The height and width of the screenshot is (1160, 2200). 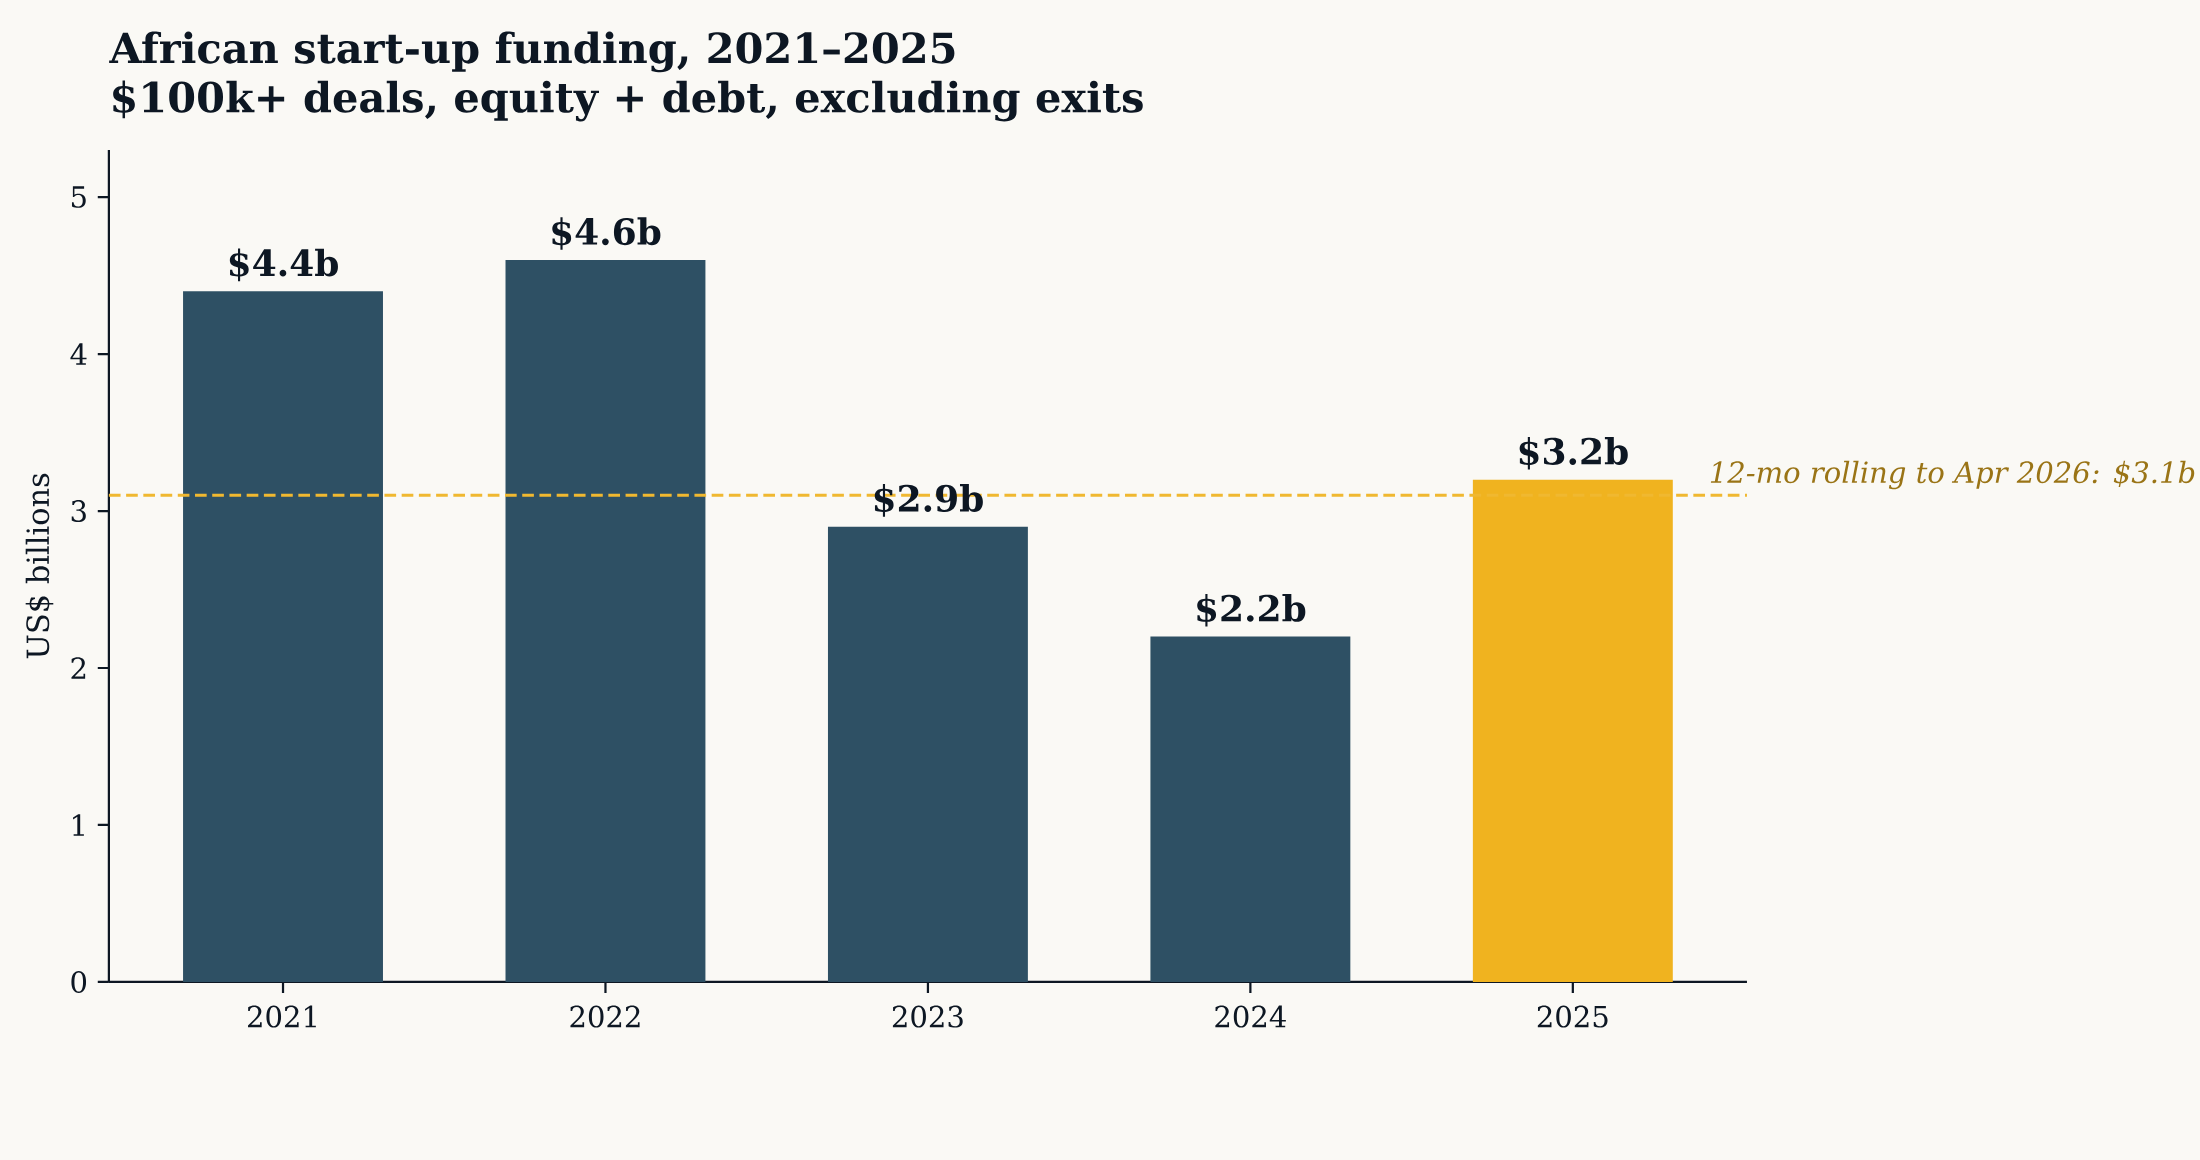 I want to click on y-tick-label: 0, so click(x=79, y=981).